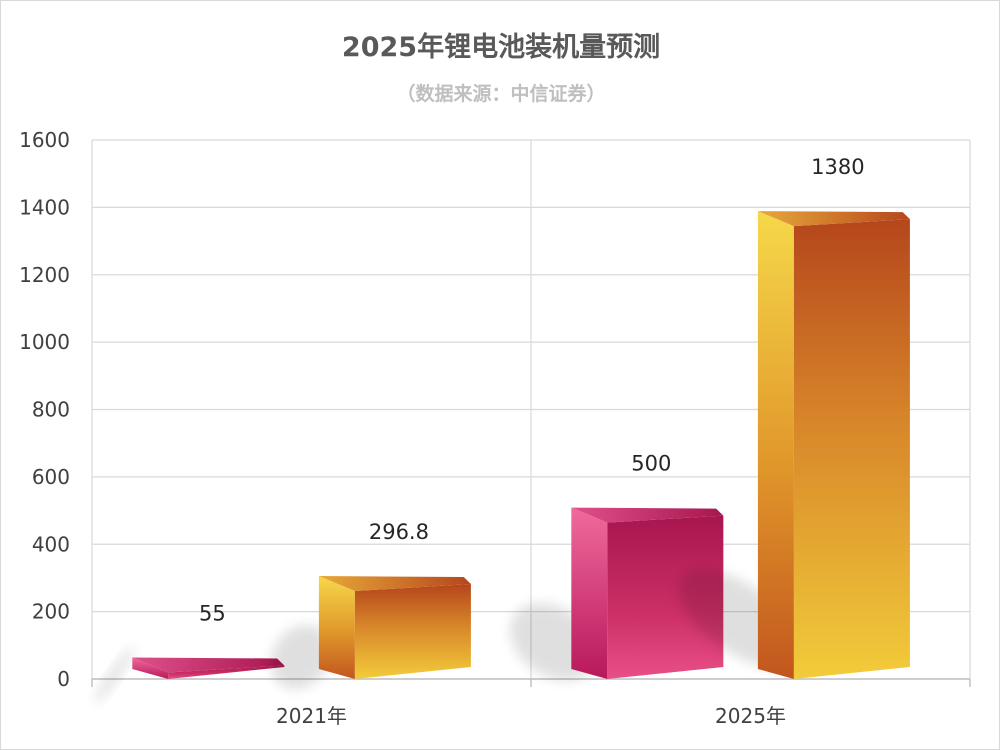  I want to click on data-label: 1380, so click(837, 167).